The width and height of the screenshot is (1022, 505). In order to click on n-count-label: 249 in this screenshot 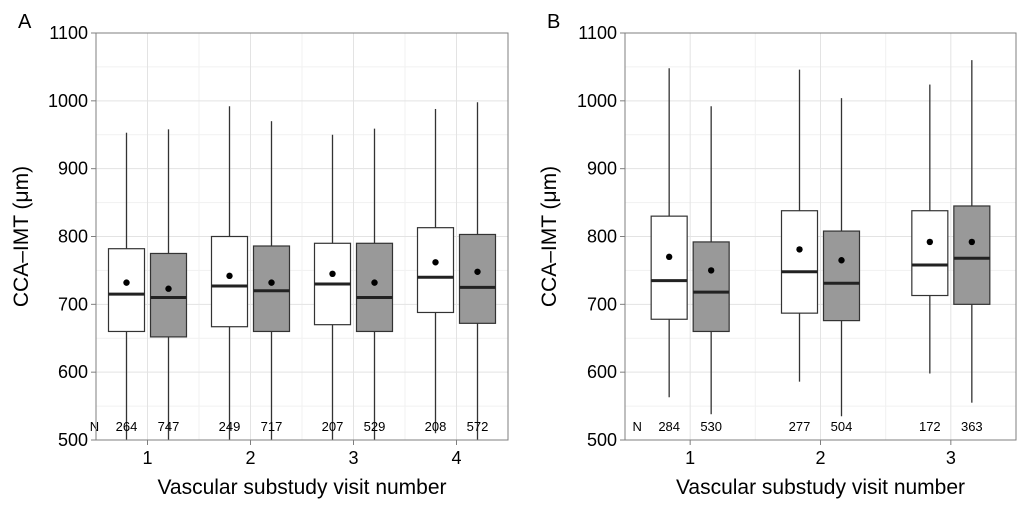, I will do `click(230, 426)`.